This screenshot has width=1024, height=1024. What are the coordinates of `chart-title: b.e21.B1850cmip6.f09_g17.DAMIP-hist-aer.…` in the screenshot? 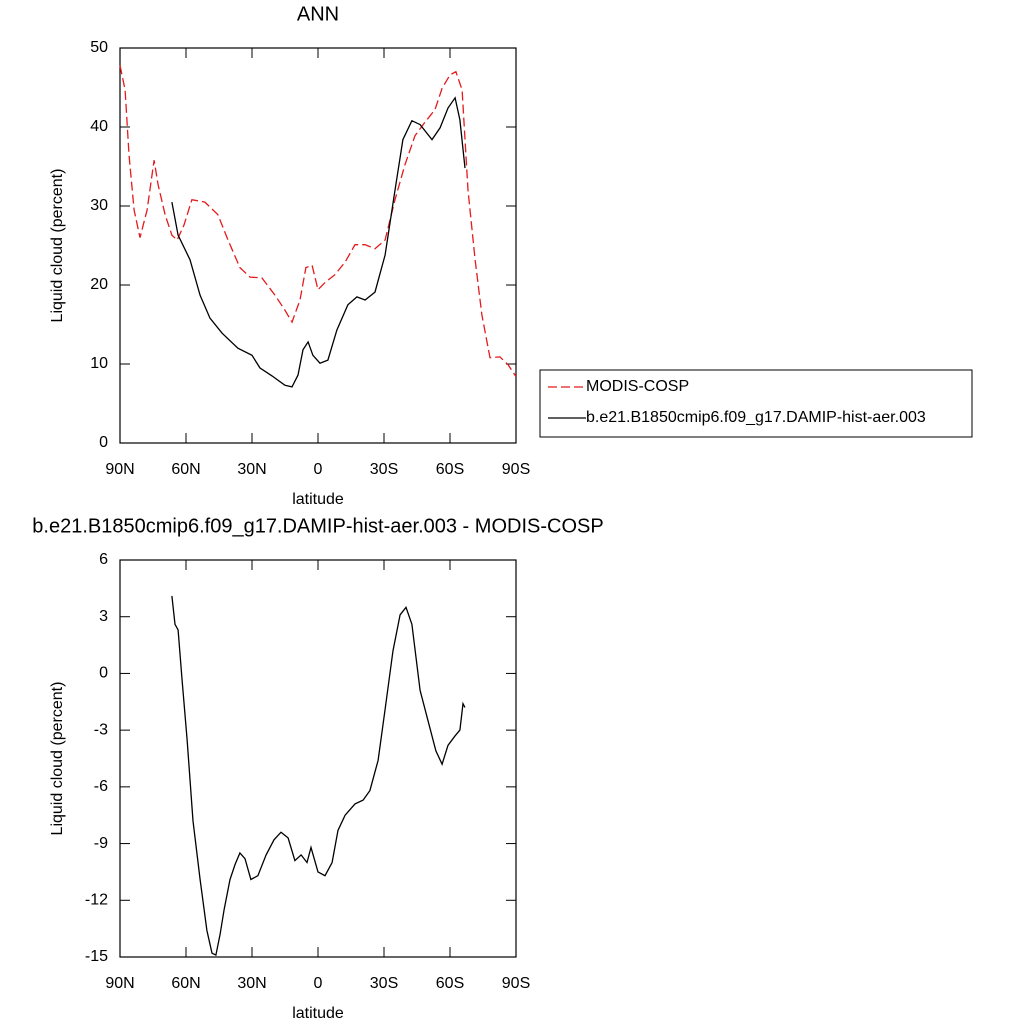 It's located at (317, 526).